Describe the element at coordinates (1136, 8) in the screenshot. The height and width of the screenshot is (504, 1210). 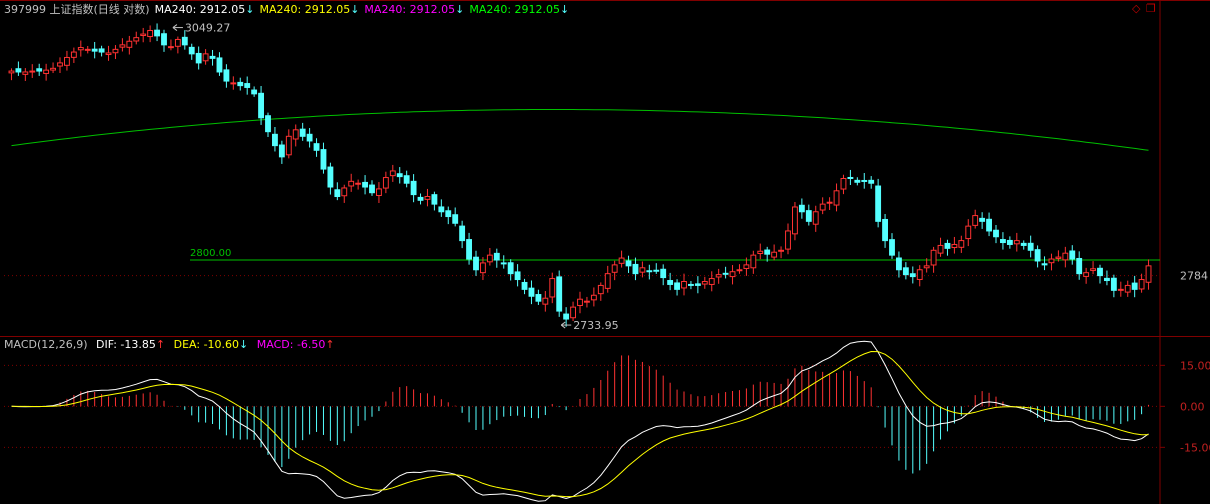
I see `diamond-icon: ◇` at that location.